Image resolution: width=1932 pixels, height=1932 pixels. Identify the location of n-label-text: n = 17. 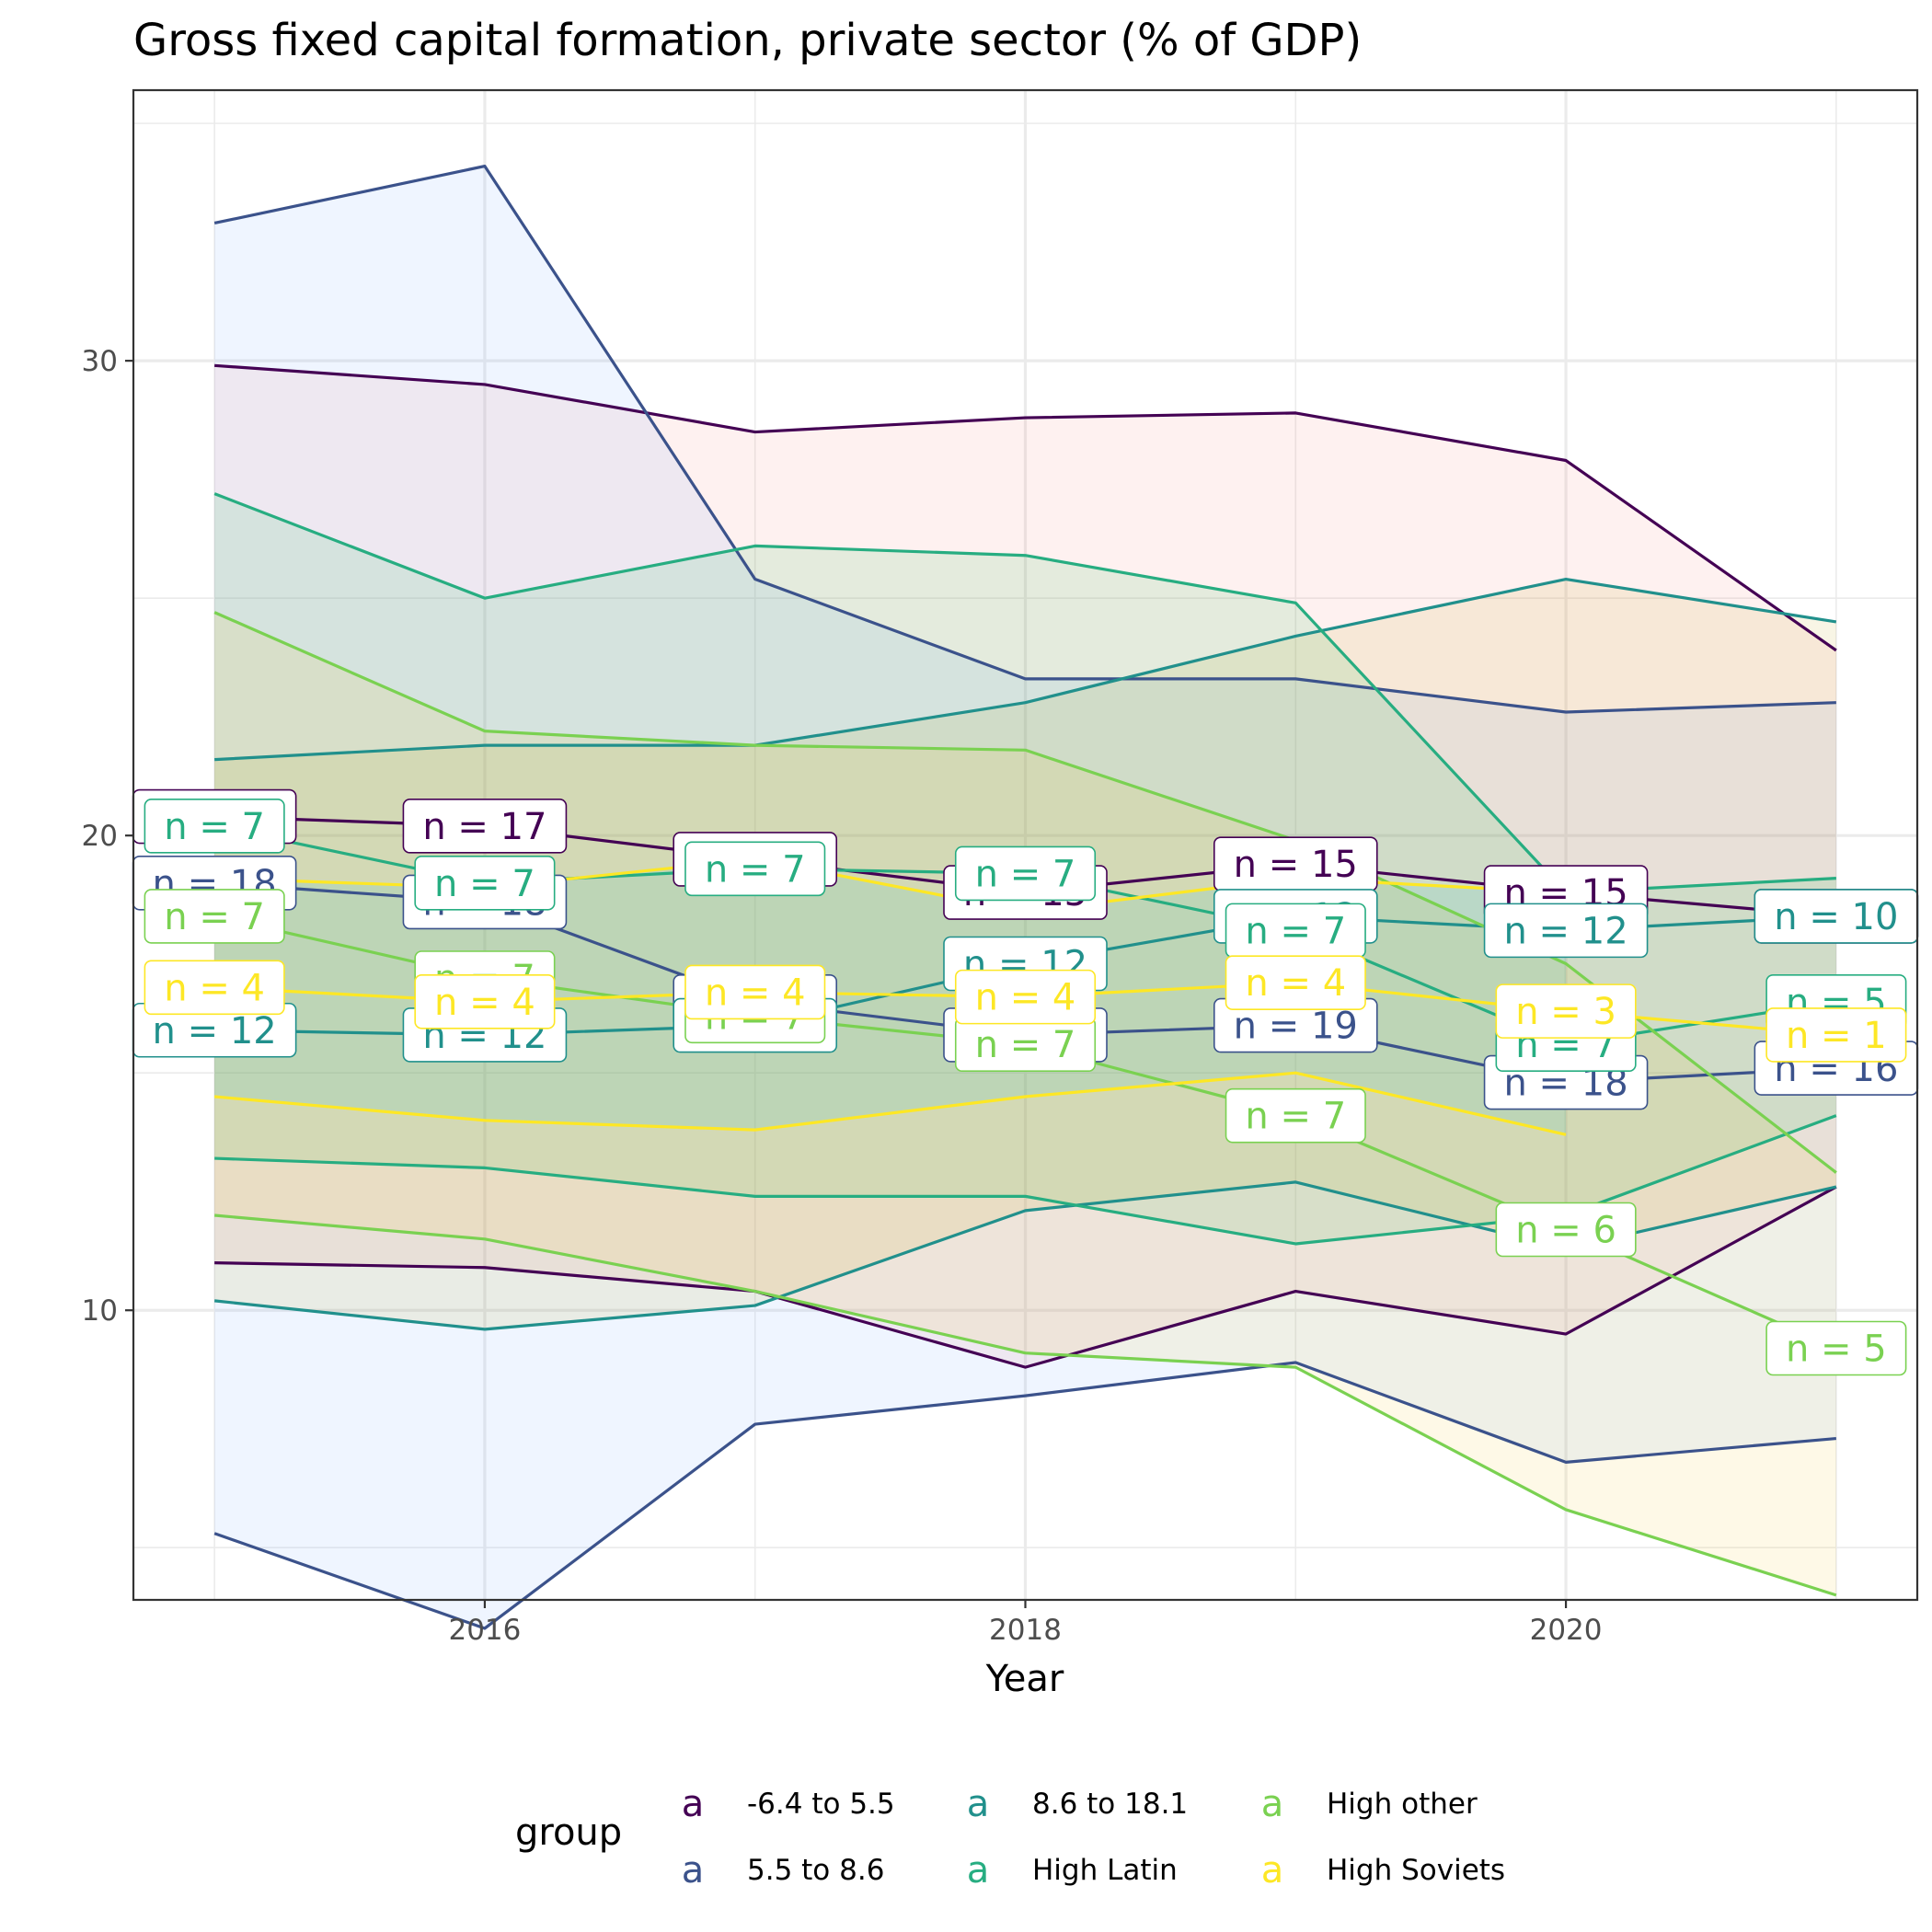
(484, 827).